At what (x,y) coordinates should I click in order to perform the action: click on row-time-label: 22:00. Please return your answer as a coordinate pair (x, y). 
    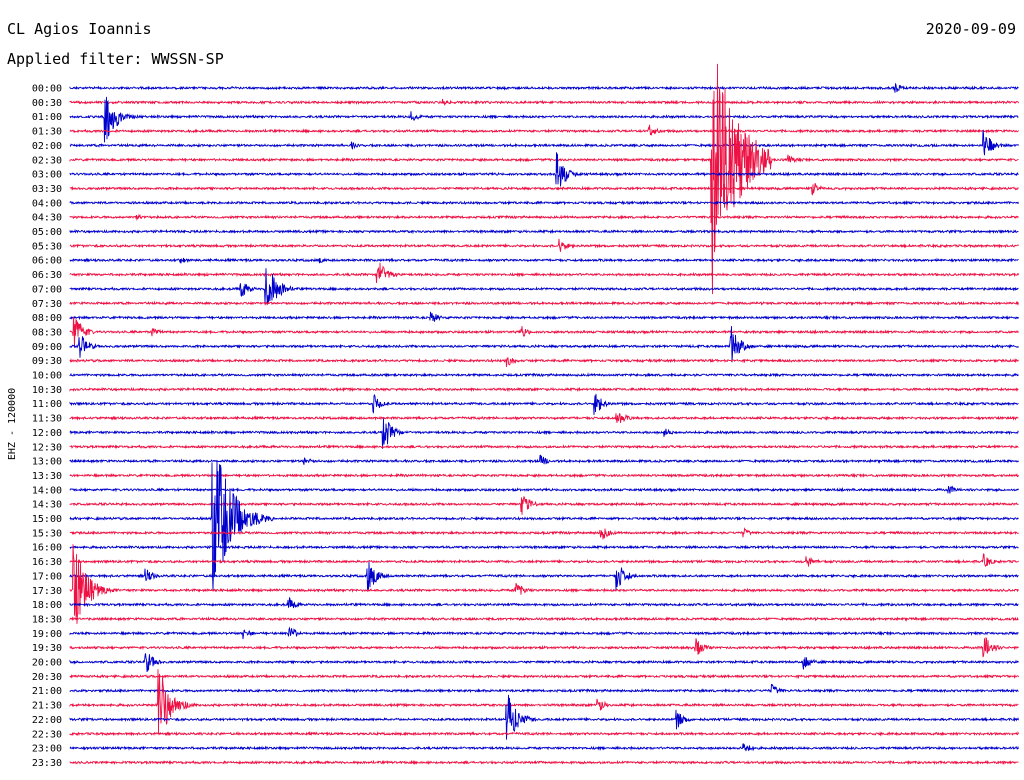
    Looking at the image, I should click on (47, 720).